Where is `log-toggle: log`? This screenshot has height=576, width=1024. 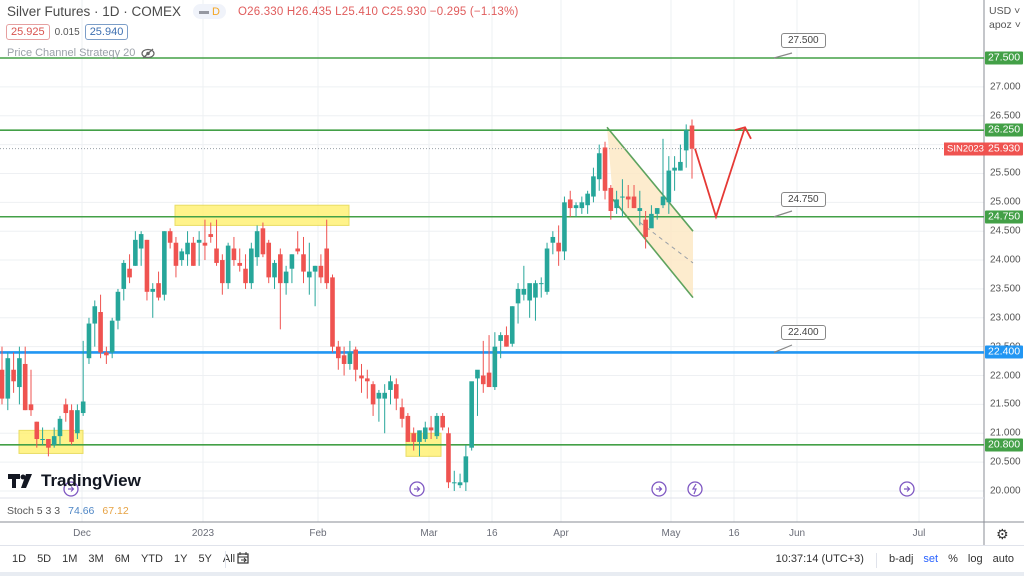
log-toggle: log is located at coordinates (975, 559).